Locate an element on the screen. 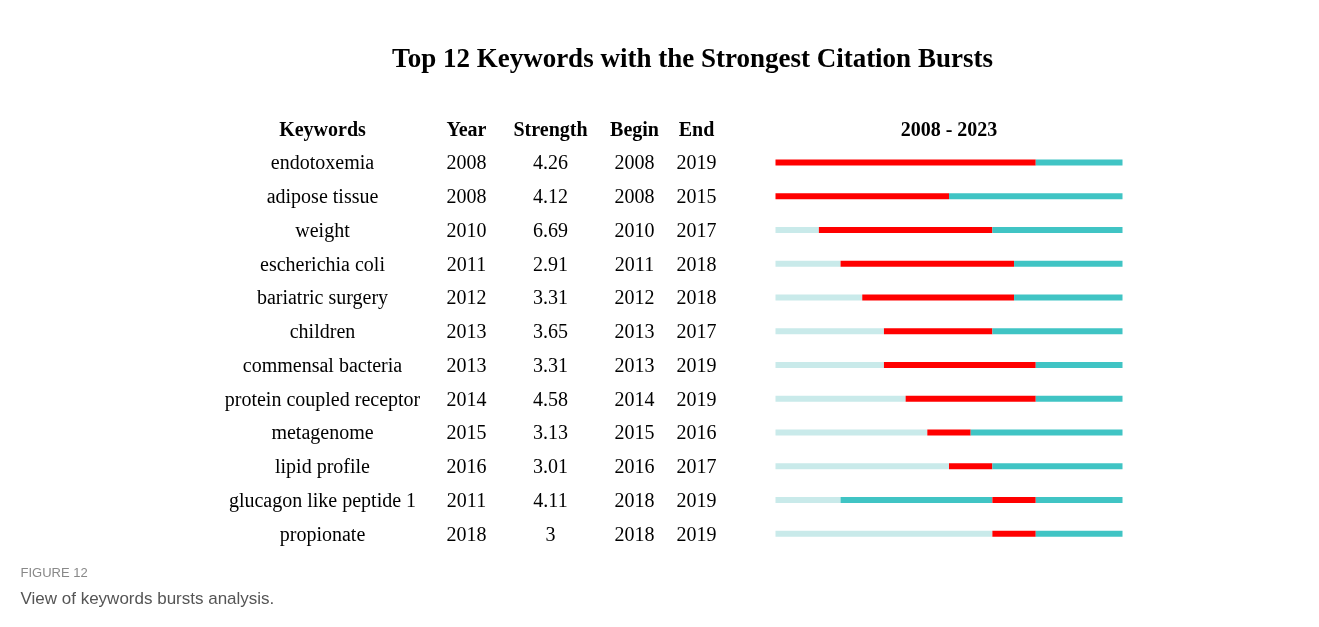  x-axis-title: 2008 - 2023 is located at coordinates (949, 128).